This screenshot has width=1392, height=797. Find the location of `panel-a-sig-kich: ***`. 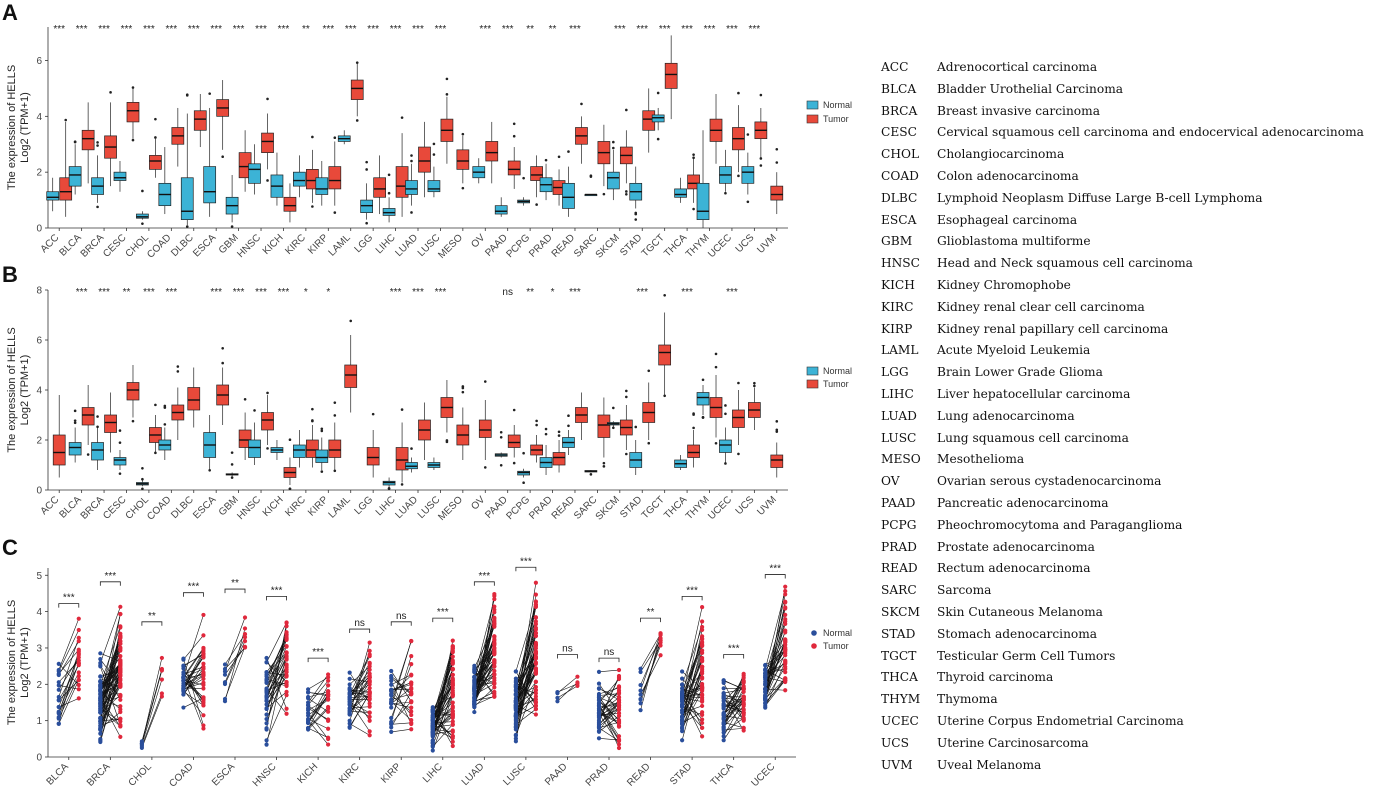

panel-a-sig-kich: *** is located at coordinates (284, 29).